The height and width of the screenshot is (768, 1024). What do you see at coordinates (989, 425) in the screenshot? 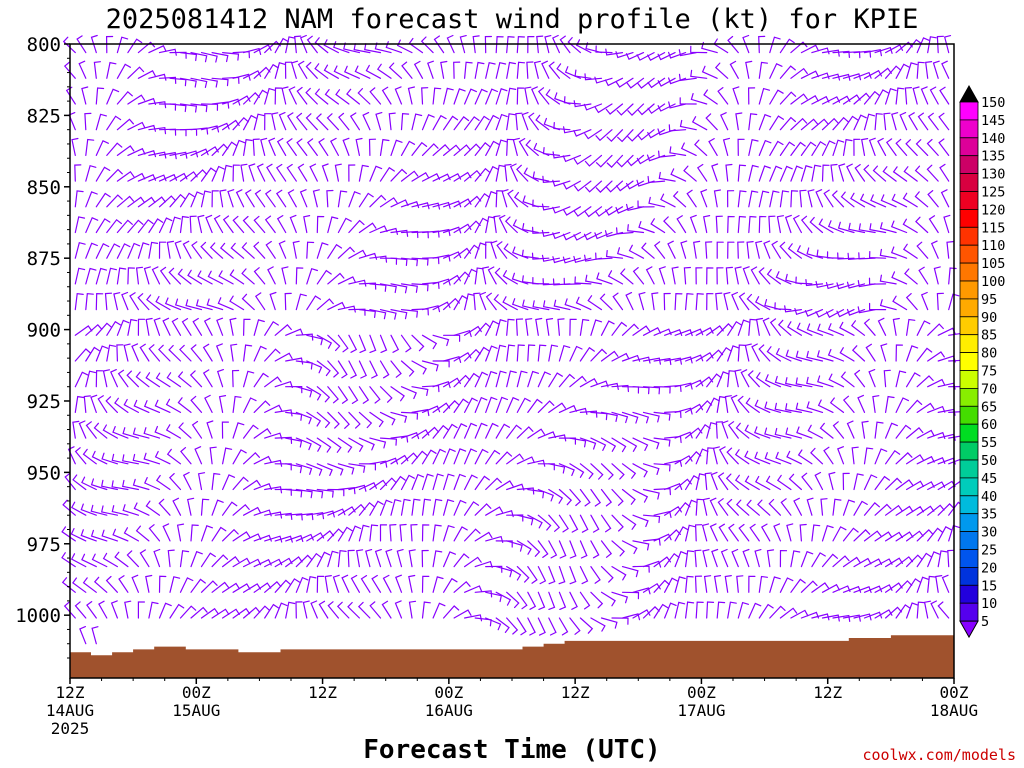
I see `colorbar-label: 60` at bounding box center [989, 425].